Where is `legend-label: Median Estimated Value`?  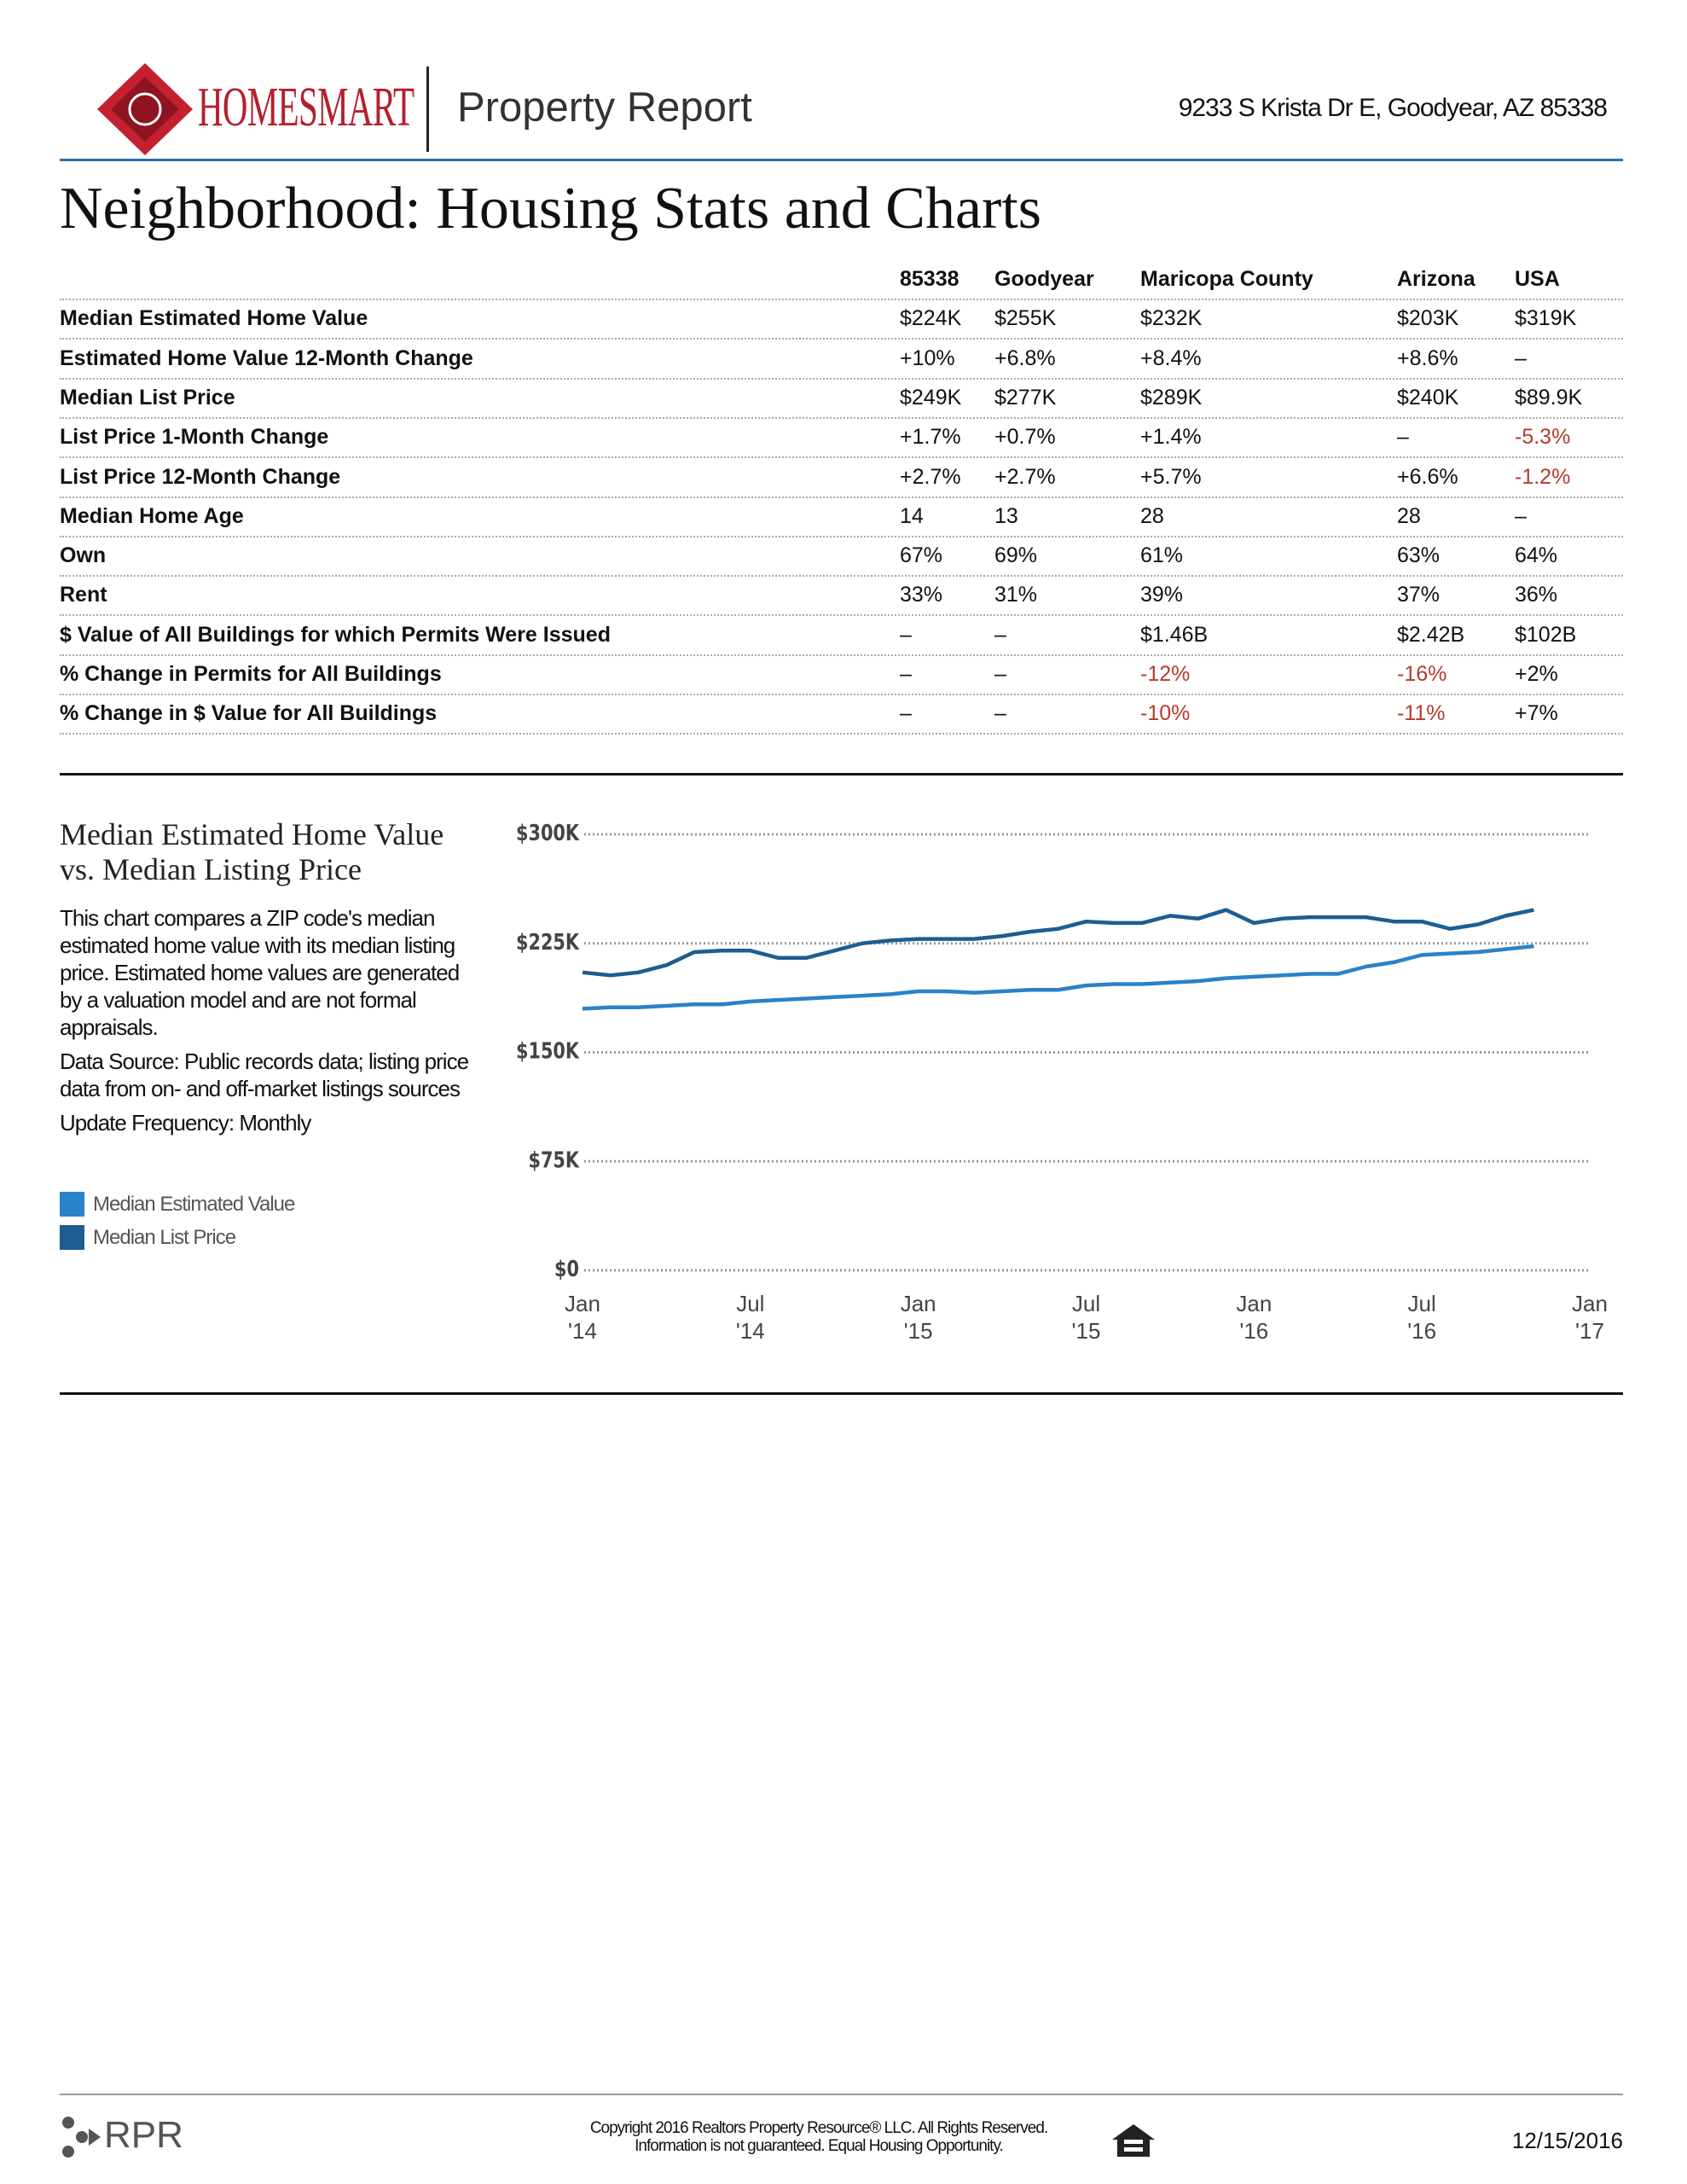
legend-label: Median Estimated Value is located at coordinates (194, 1204).